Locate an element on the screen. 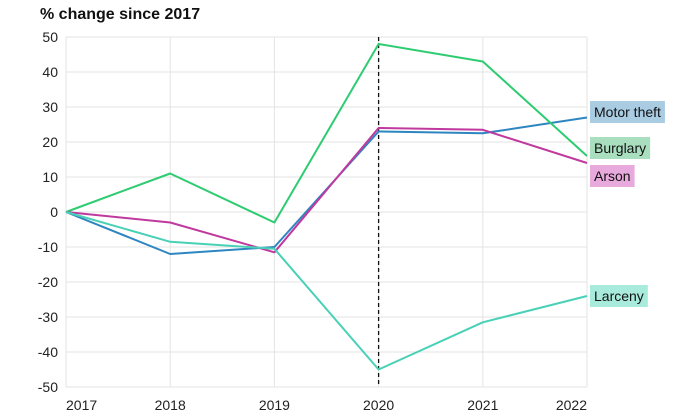 The image size is (700, 420). series-label-larceny: Larceny is located at coordinates (619, 296).